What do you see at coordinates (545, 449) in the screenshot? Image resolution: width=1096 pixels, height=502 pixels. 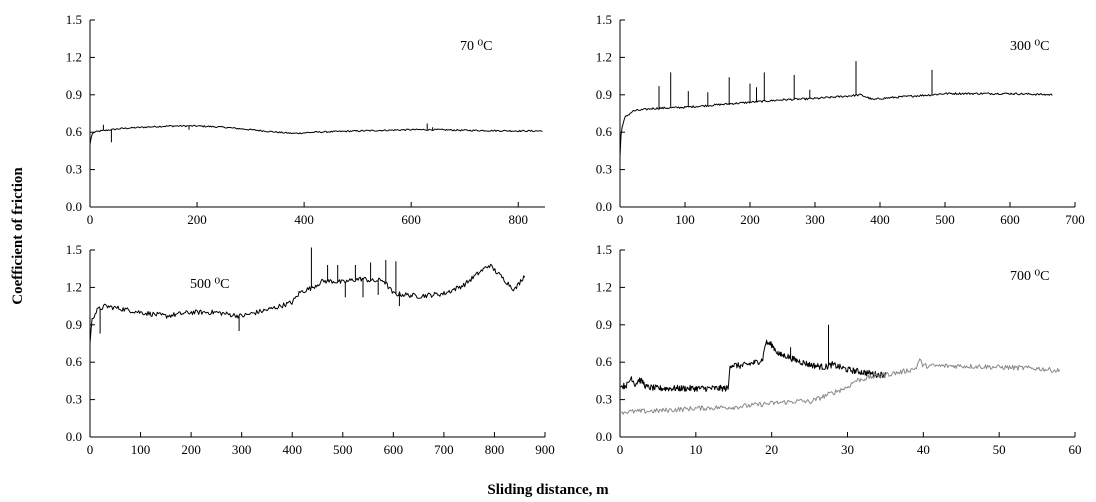 I see `x-tick-label: 900` at bounding box center [545, 449].